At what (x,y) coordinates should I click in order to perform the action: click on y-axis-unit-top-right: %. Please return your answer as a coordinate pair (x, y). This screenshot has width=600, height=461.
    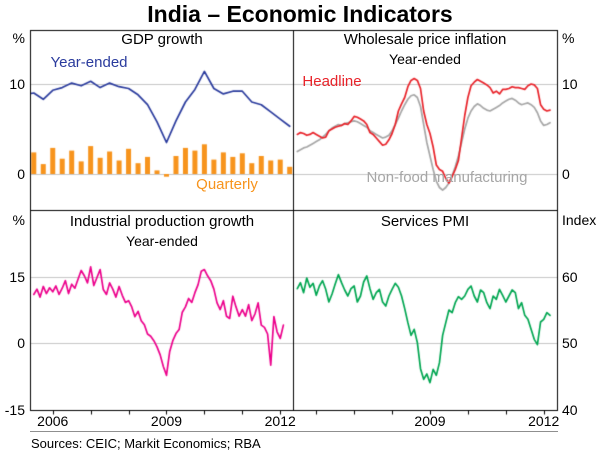
    Looking at the image, I should click on (568, 38).